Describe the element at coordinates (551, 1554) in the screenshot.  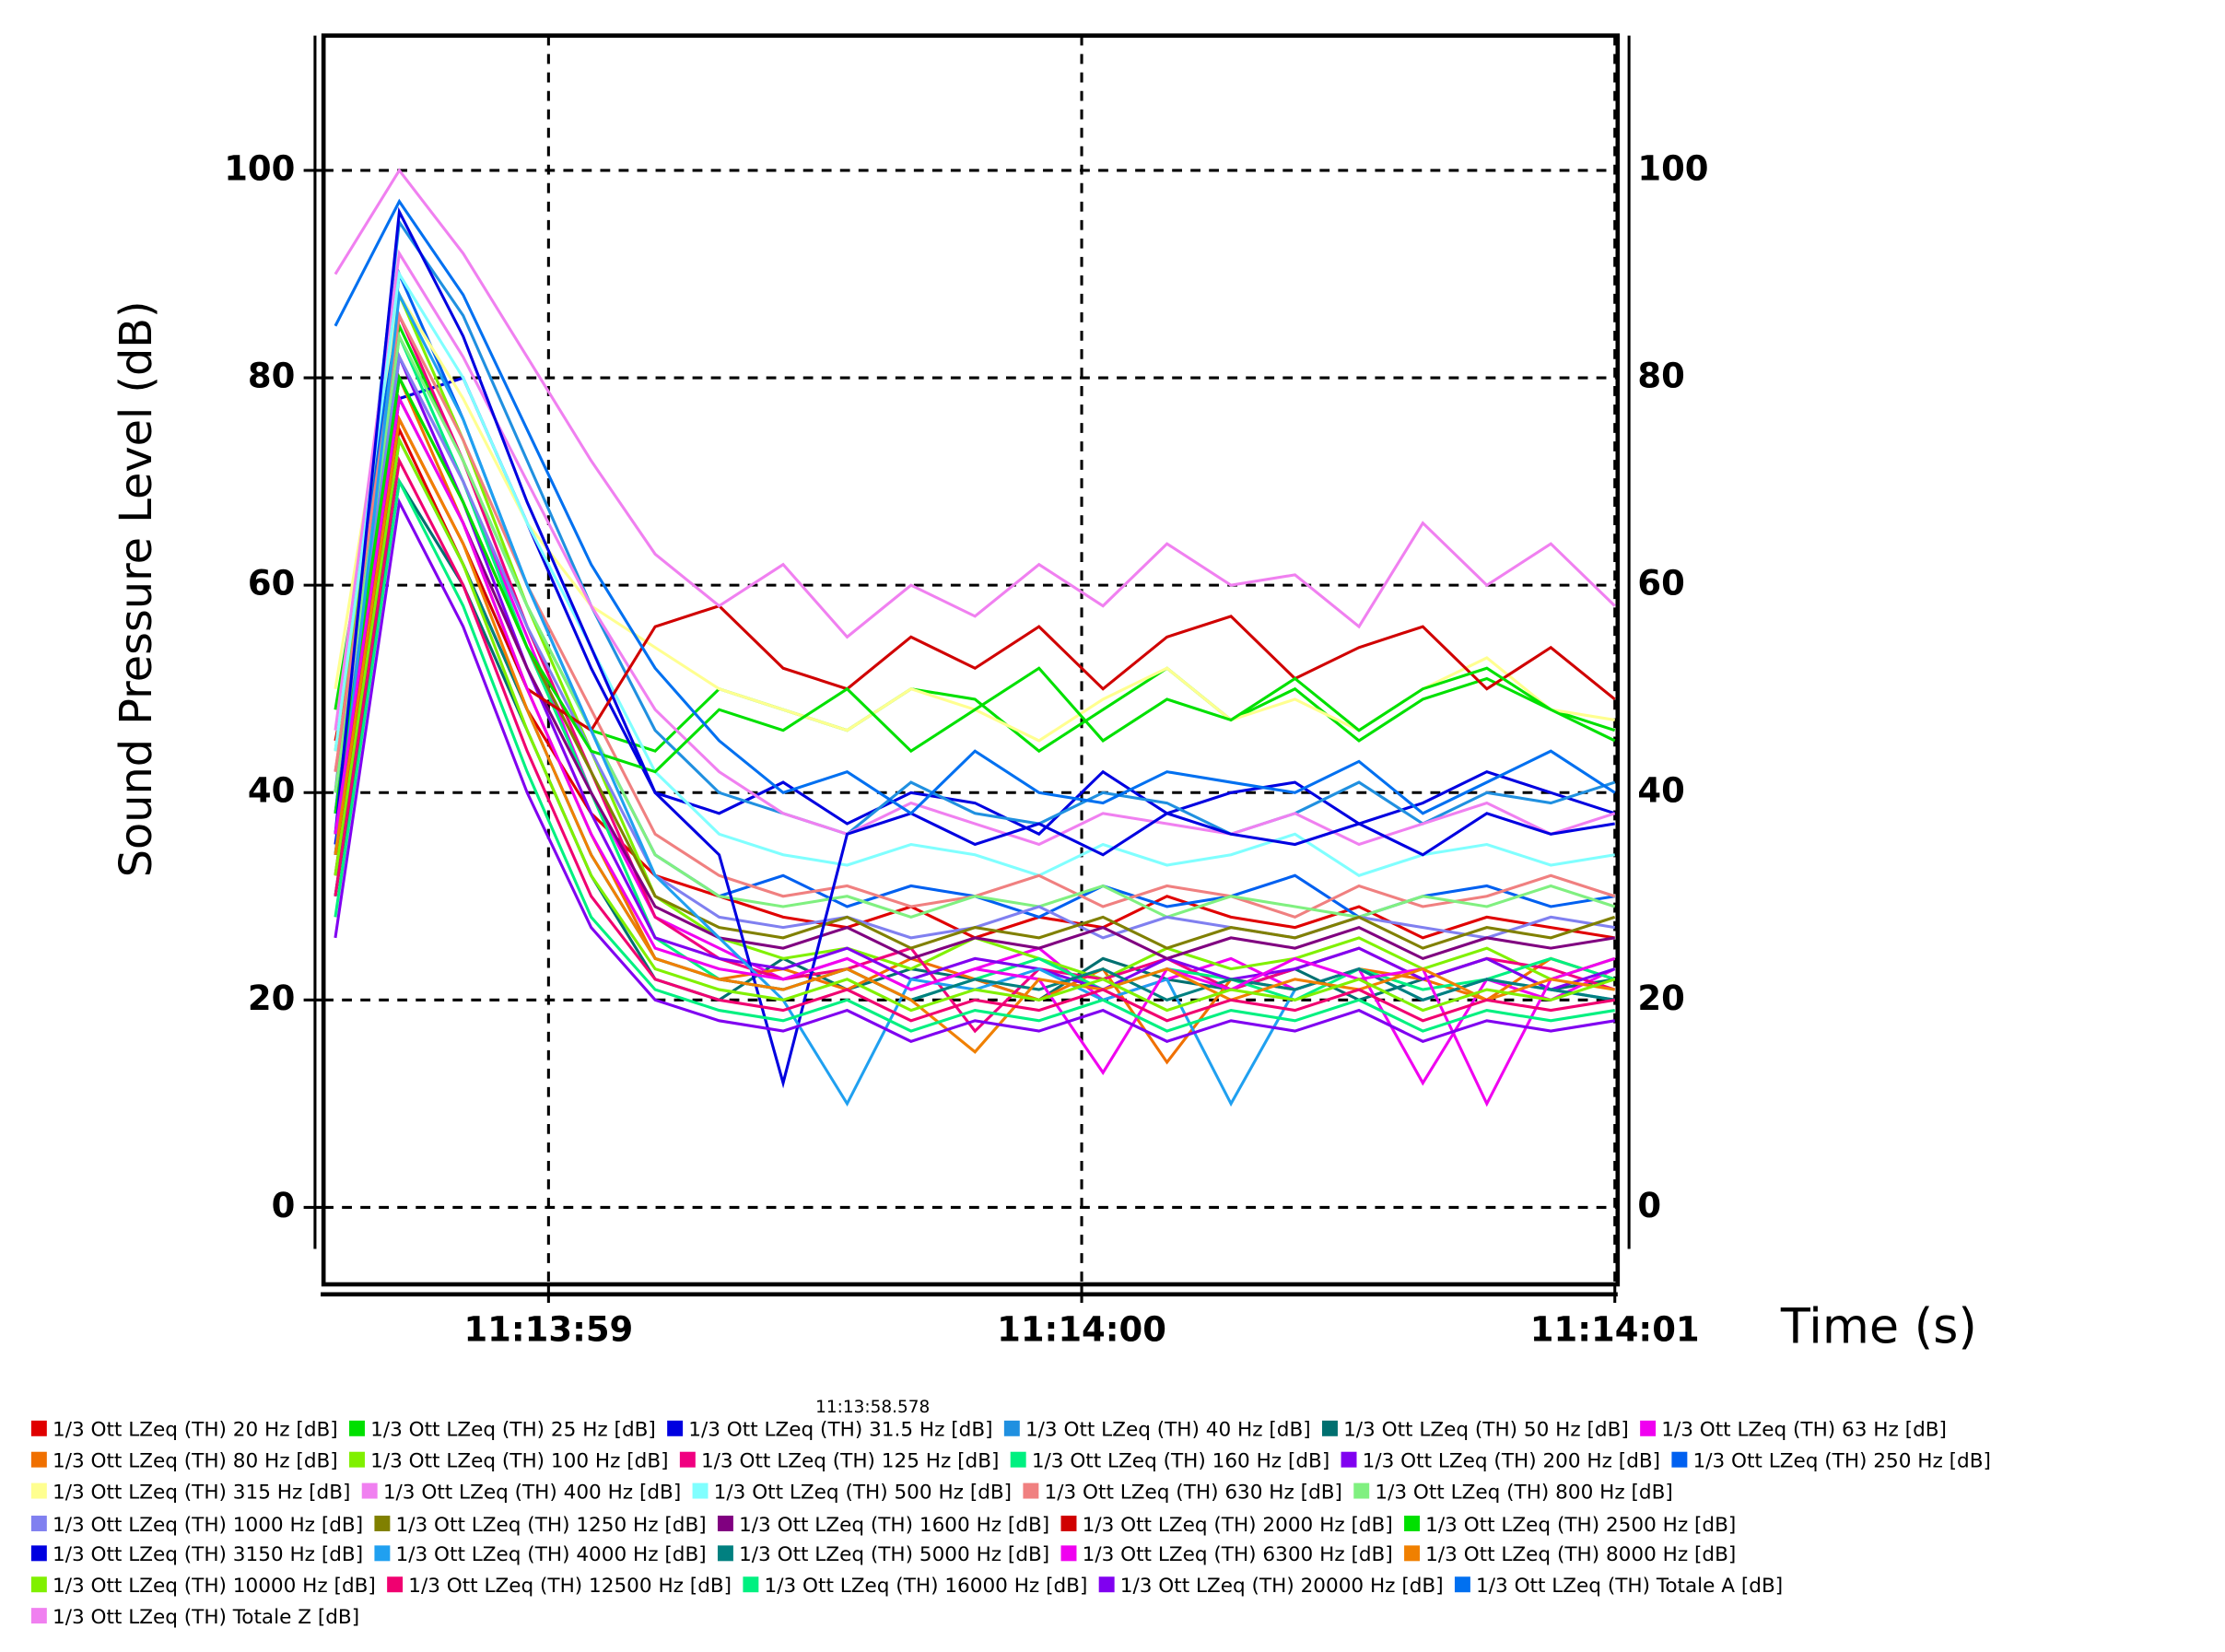
I see `legend-label: 1/3 Ott LZeq (TH) 4000 Hz [dB]` at that location.